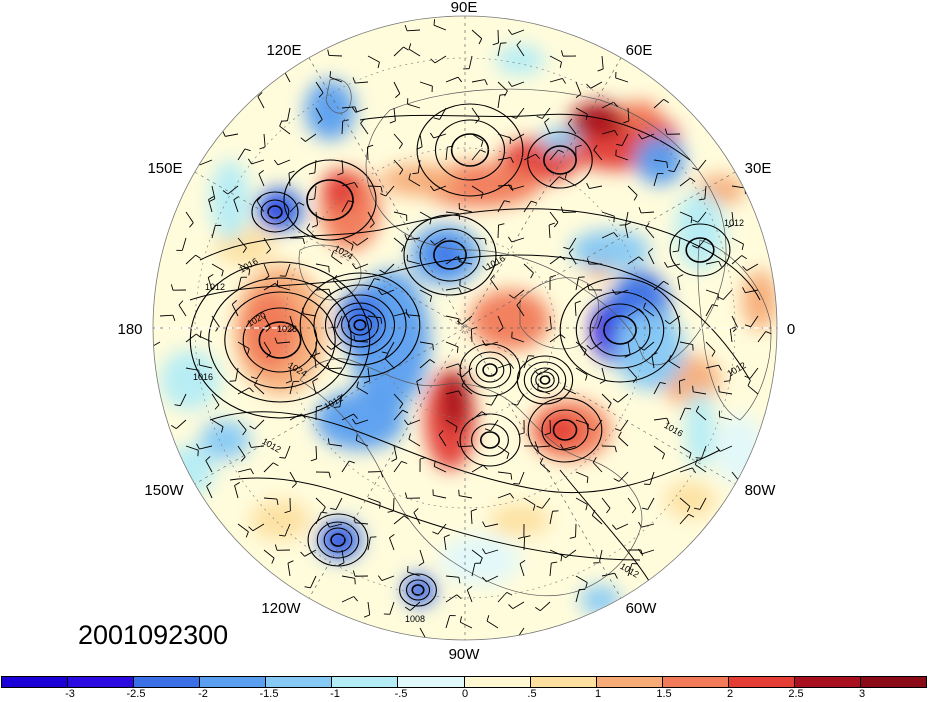 The height and width of the screenshot is (702, 928). I want to click on contour-value-label: 1012, so click(215, 287).